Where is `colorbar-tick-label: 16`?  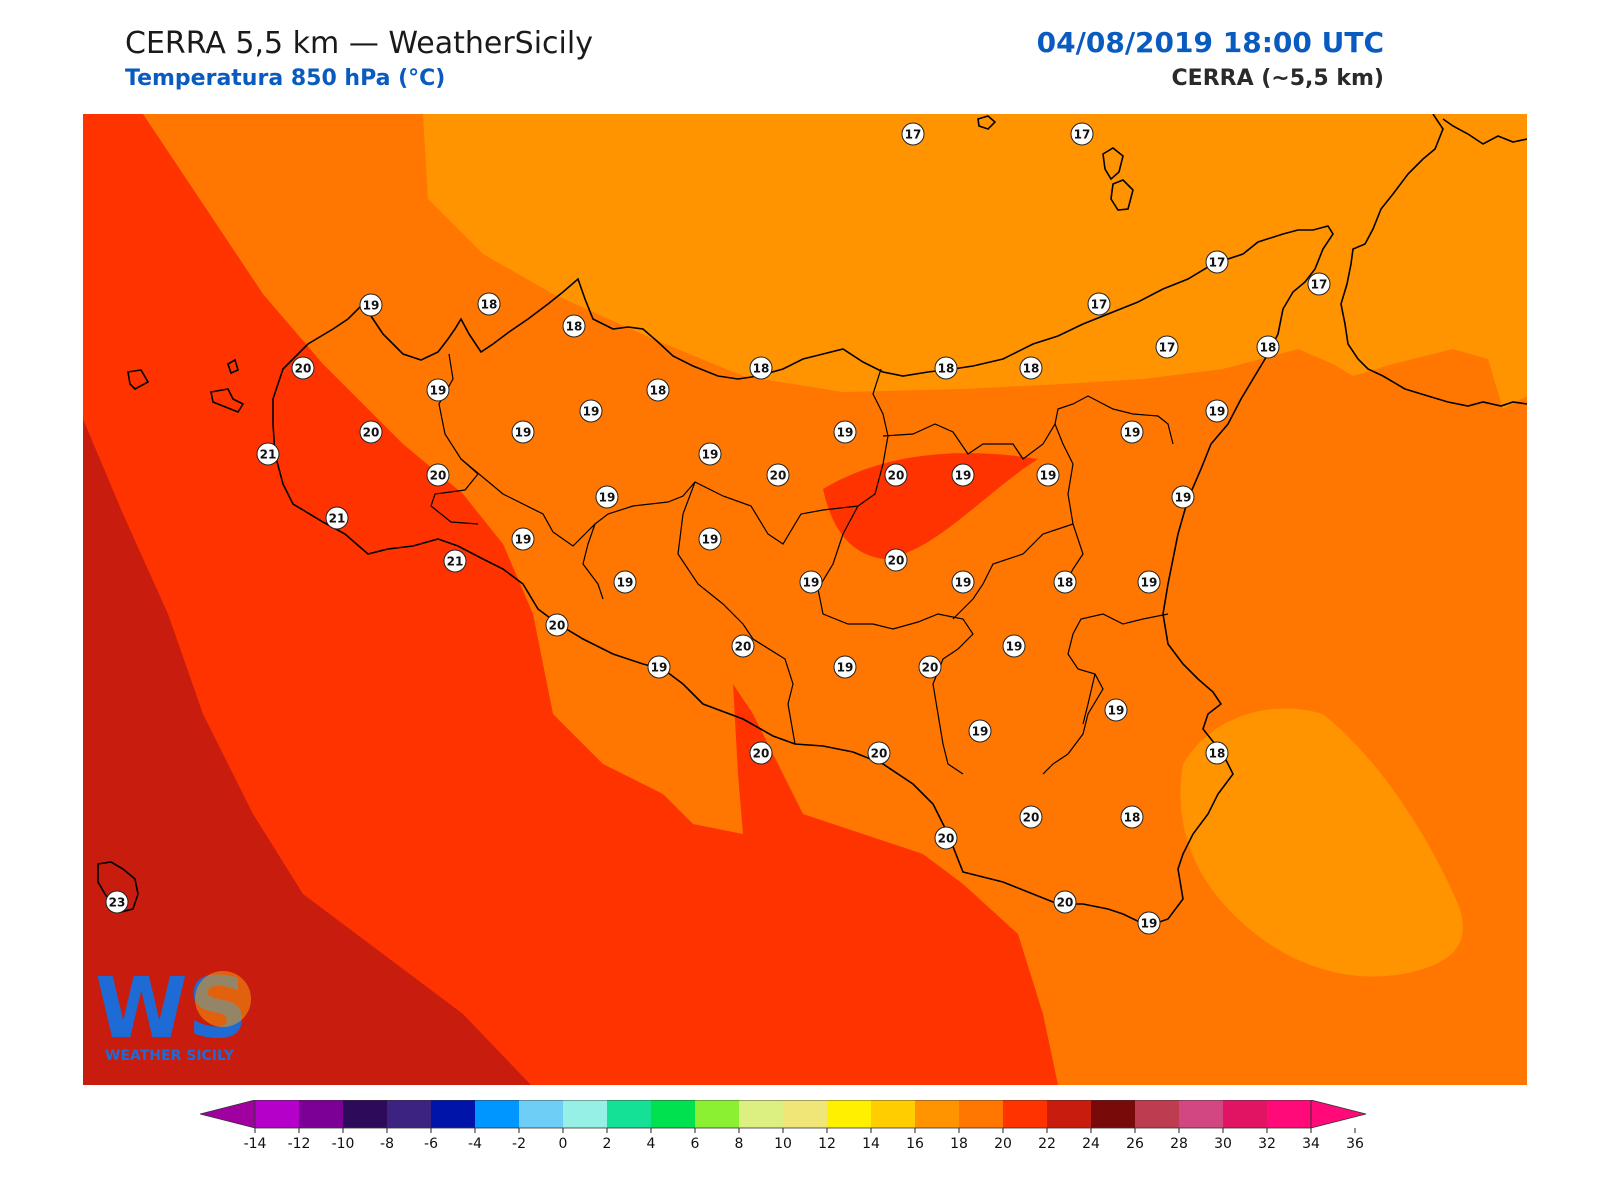
colorbar-tick-label: 16 is located at coordinates (915, 1144).